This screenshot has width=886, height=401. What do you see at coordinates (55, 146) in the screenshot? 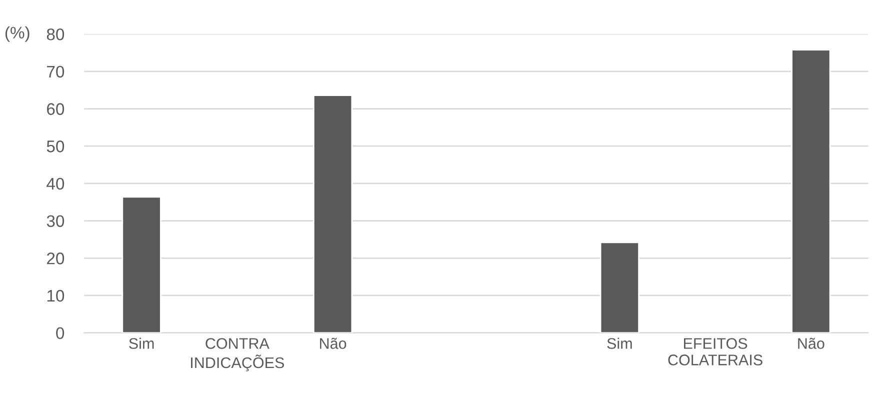
I see `y-tick-label: 50` at bounding box center [55, 146].